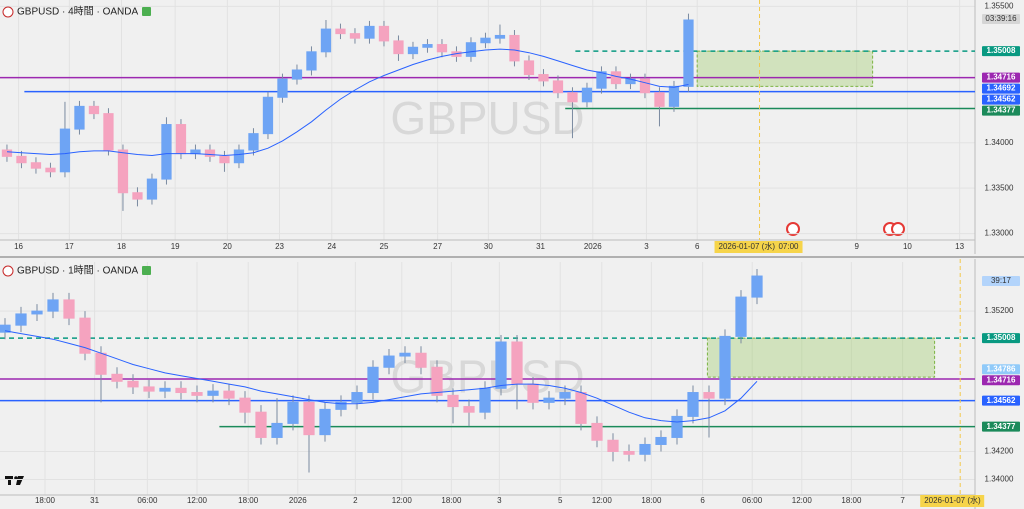 Image resolution: width=1024 pixels, height=509 pixels. I want to click on x-tick-label: 6, so click(702, 500).